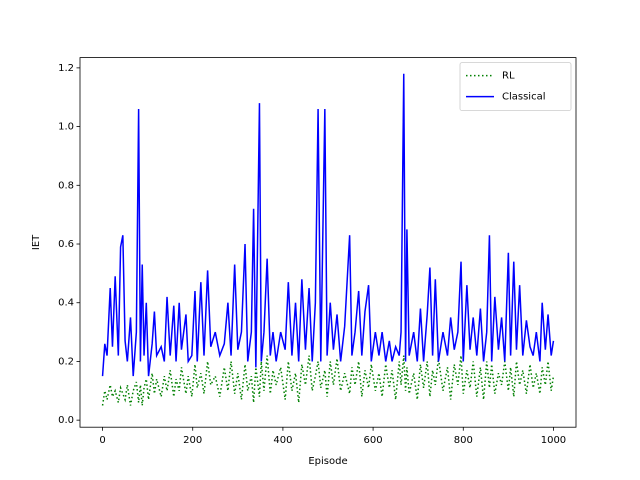 The width and height of the screenshot is (640, 480). What do you see at coordinates (508, 76) in the screenshot?
I see `legend-label: RL` at bounding box center [508, 76].